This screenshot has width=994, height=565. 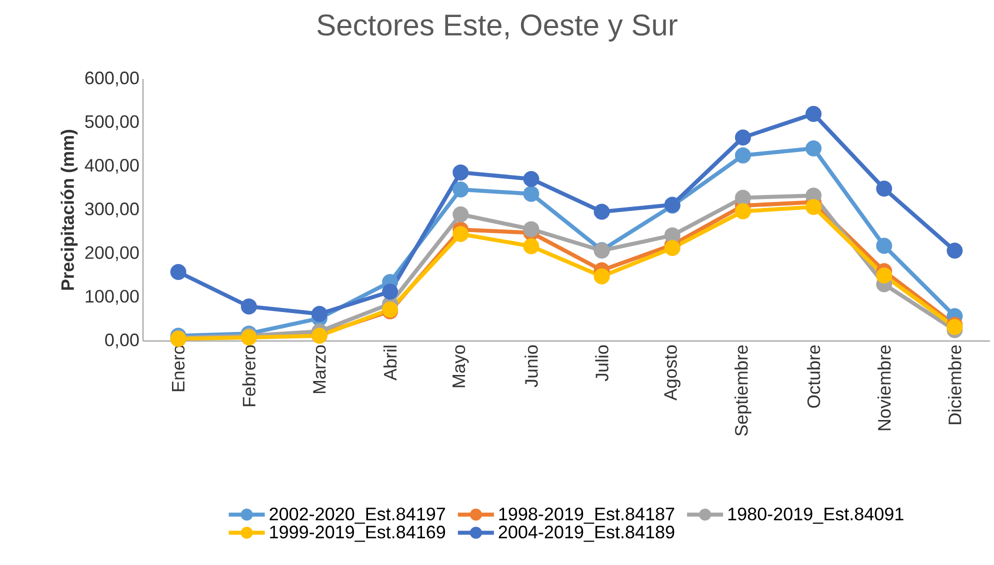 I want to click on x-tick-label: Junio, so click(x=531, y=366).